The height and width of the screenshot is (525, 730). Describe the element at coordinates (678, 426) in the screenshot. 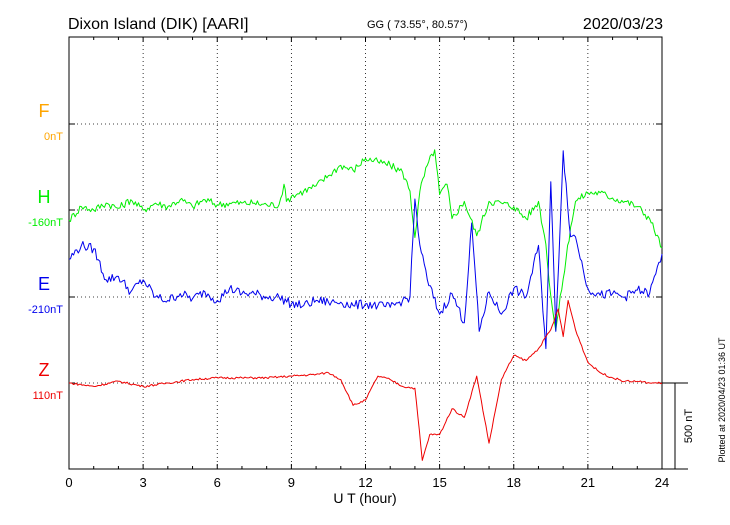

I see `scale-bar: 500 nT` at that location.